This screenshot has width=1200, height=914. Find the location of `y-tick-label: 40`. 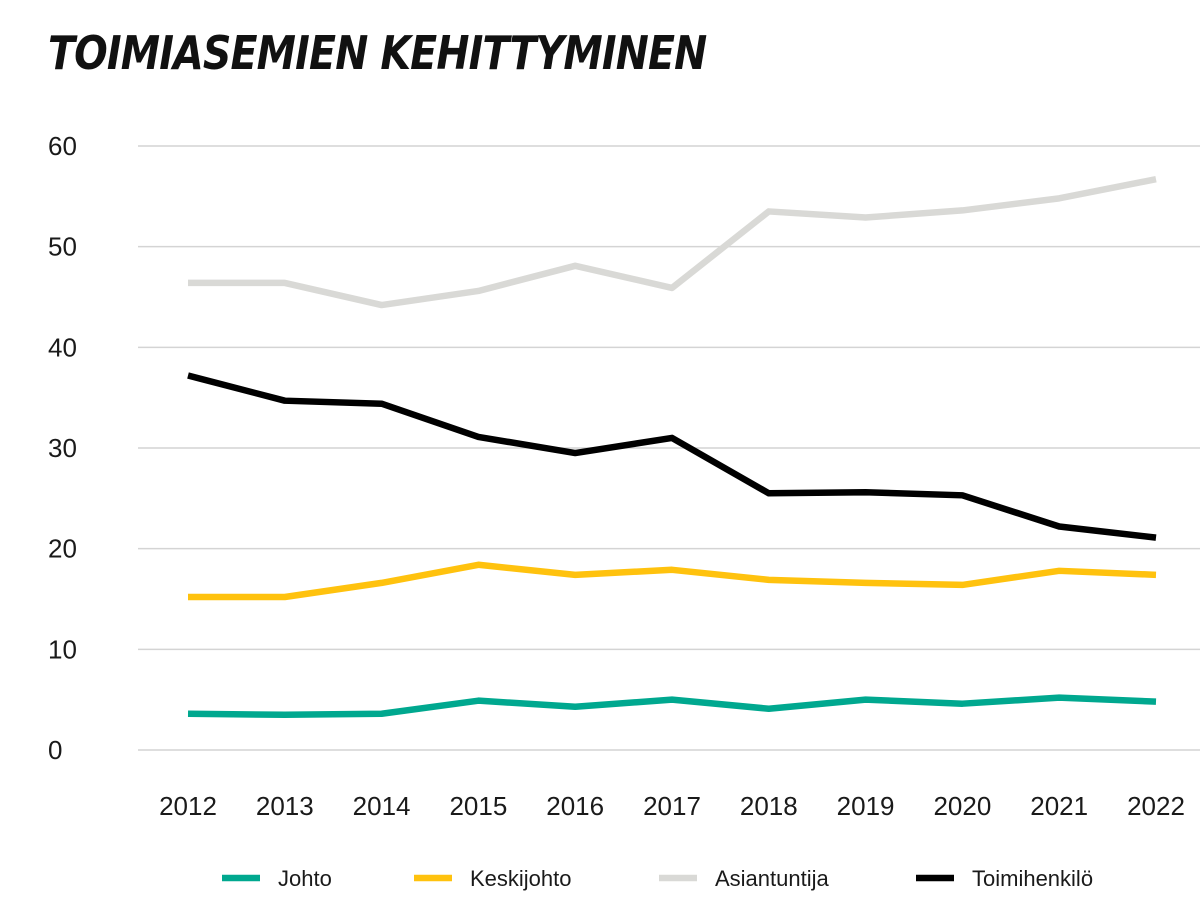

y-tick-label: 40 is located at coordinates (62, 347).